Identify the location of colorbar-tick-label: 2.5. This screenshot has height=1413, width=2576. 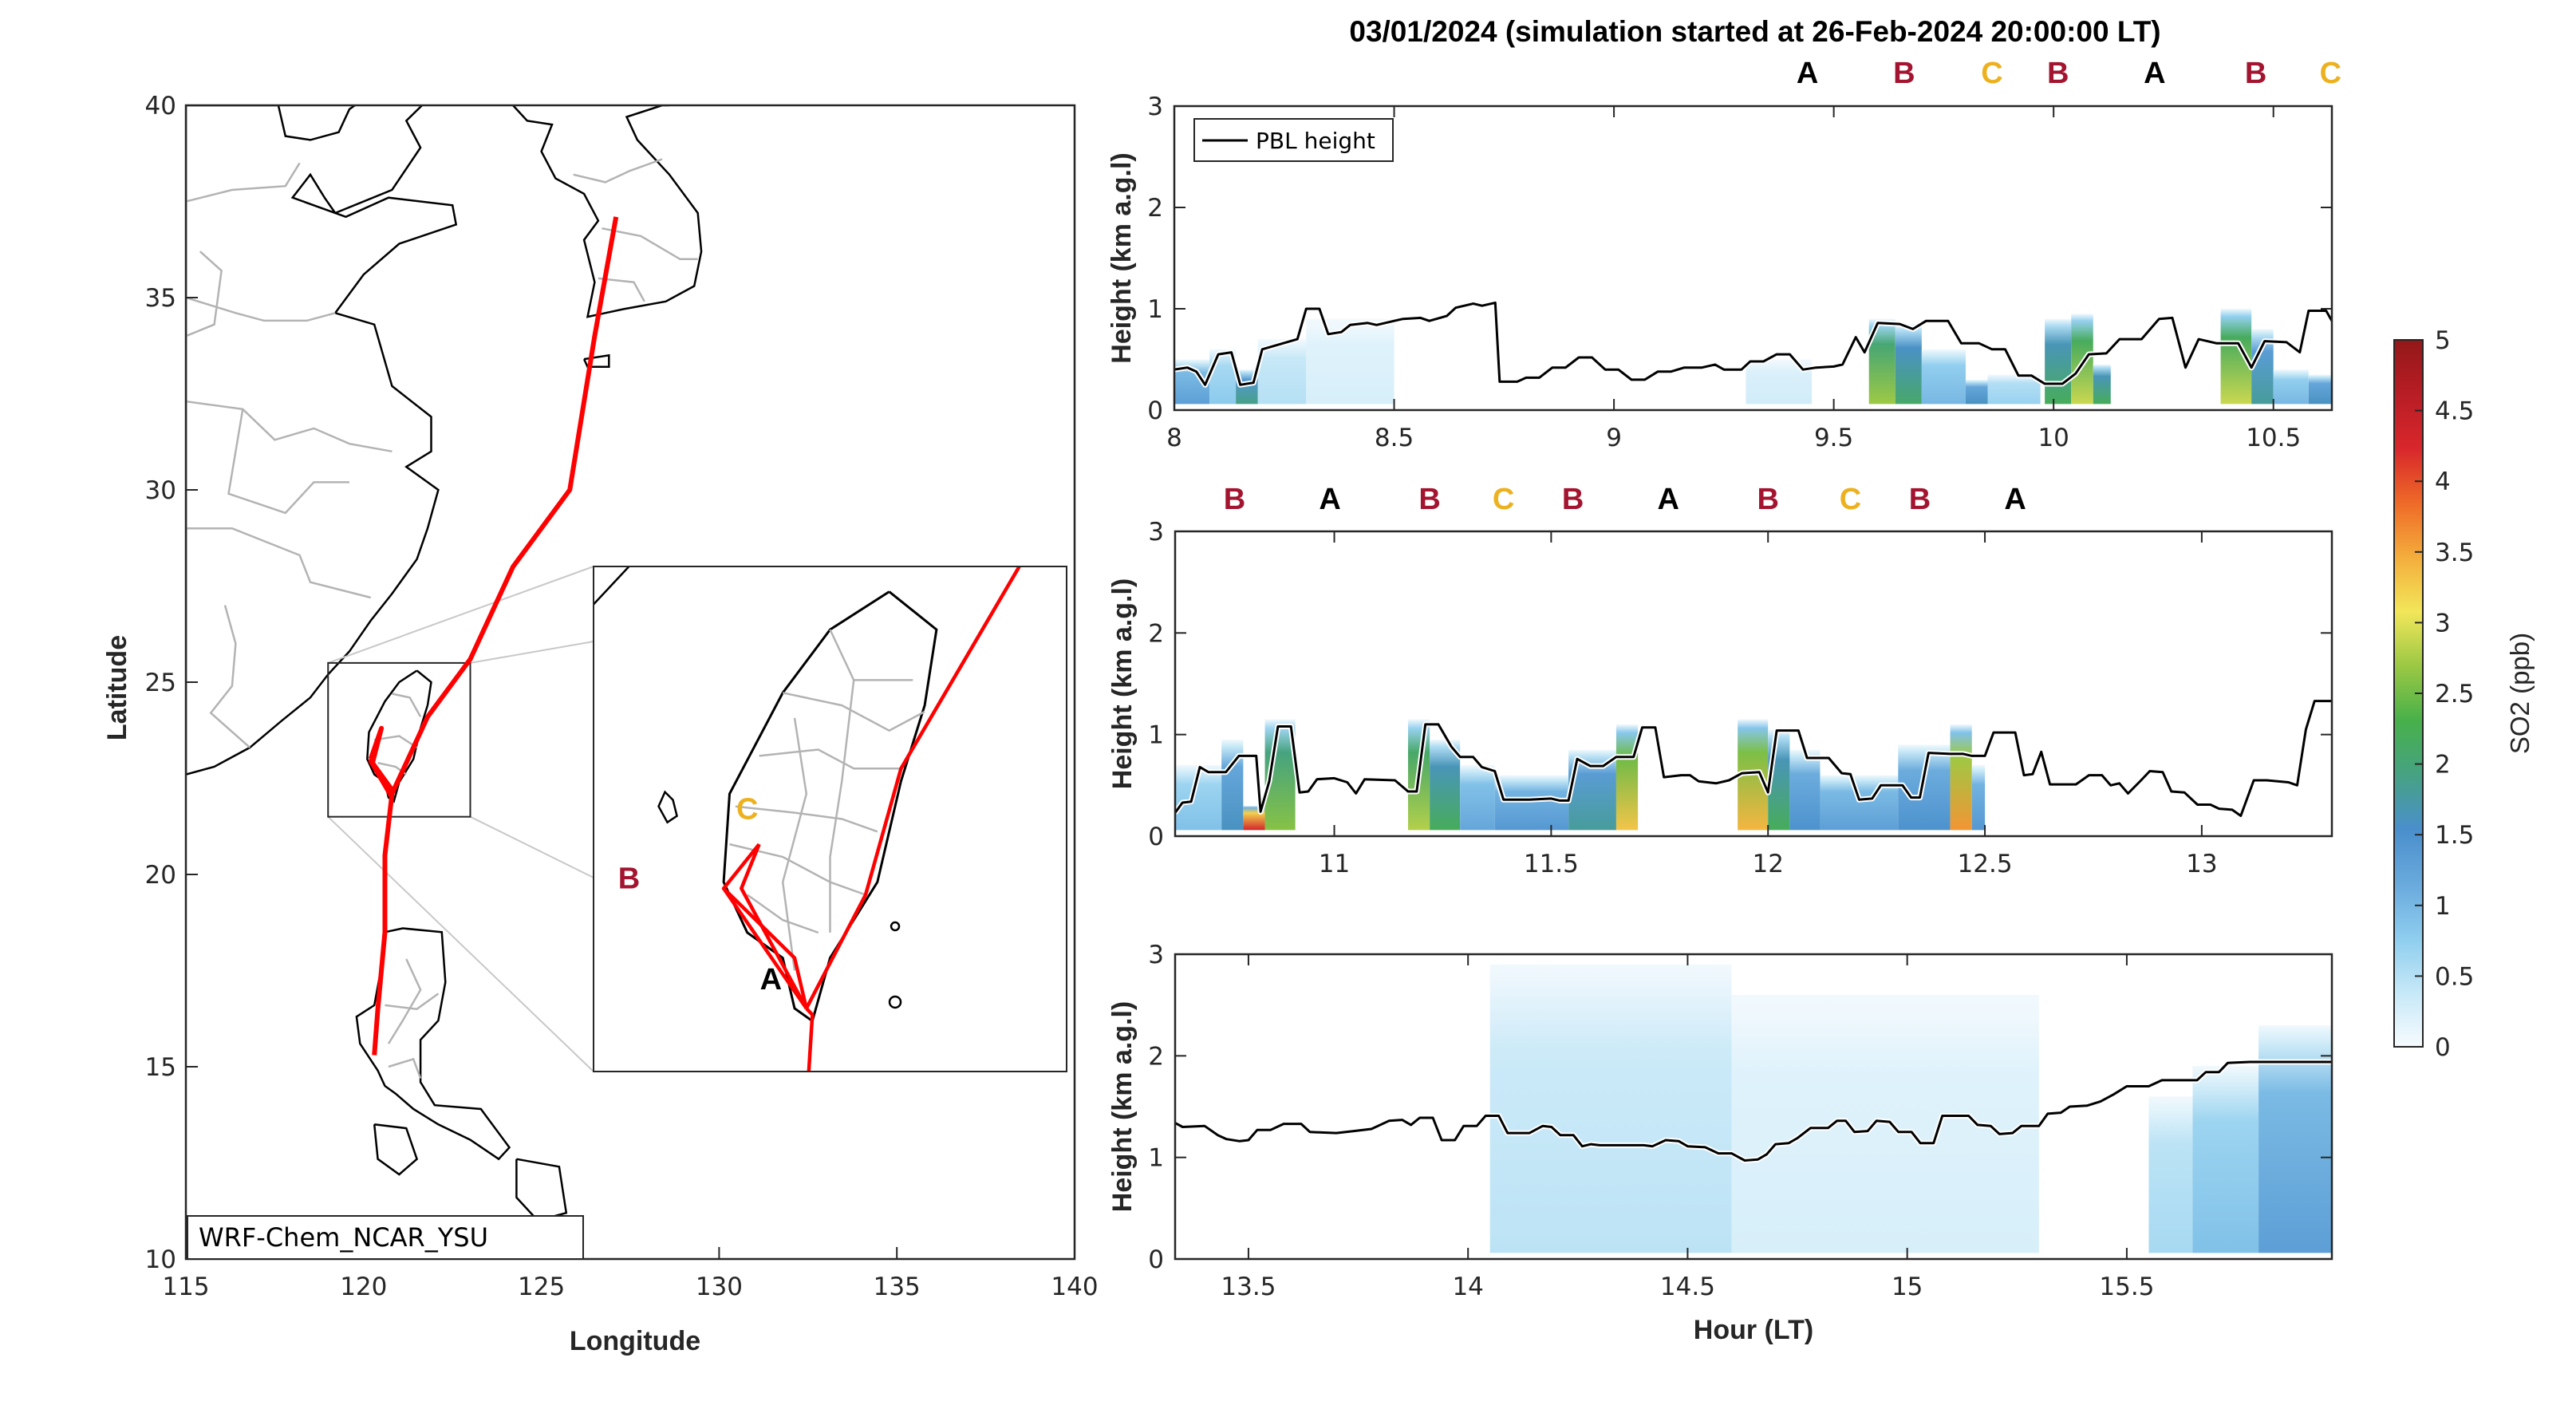
(2455, 694).